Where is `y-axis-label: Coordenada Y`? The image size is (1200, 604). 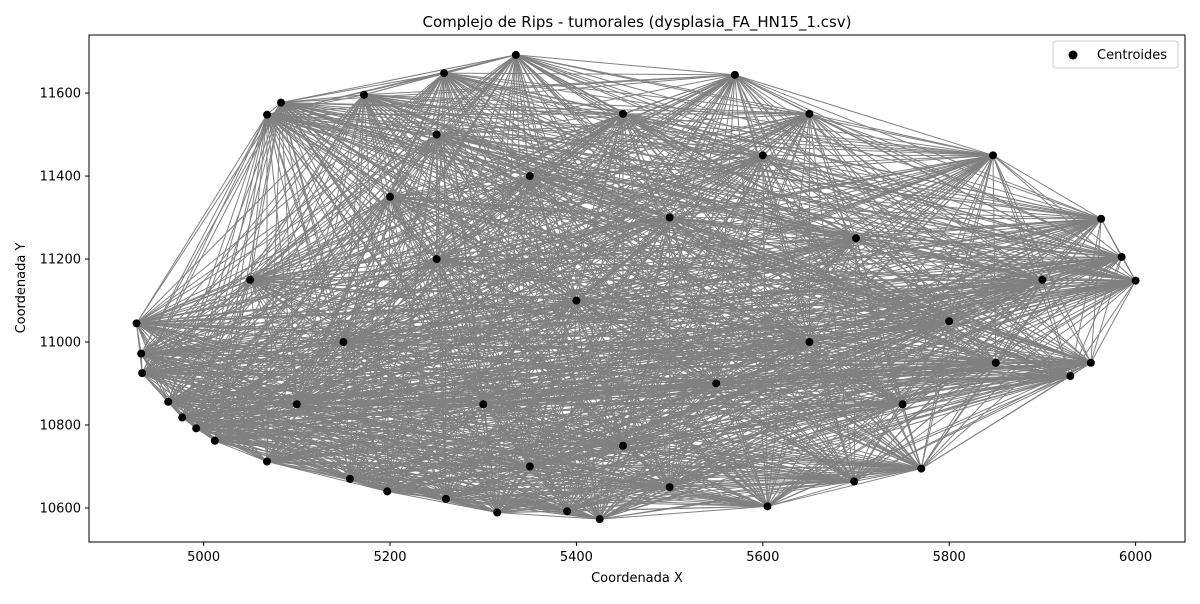
y-axis-label: Coordenada Y is located at coordinates (21, 288).